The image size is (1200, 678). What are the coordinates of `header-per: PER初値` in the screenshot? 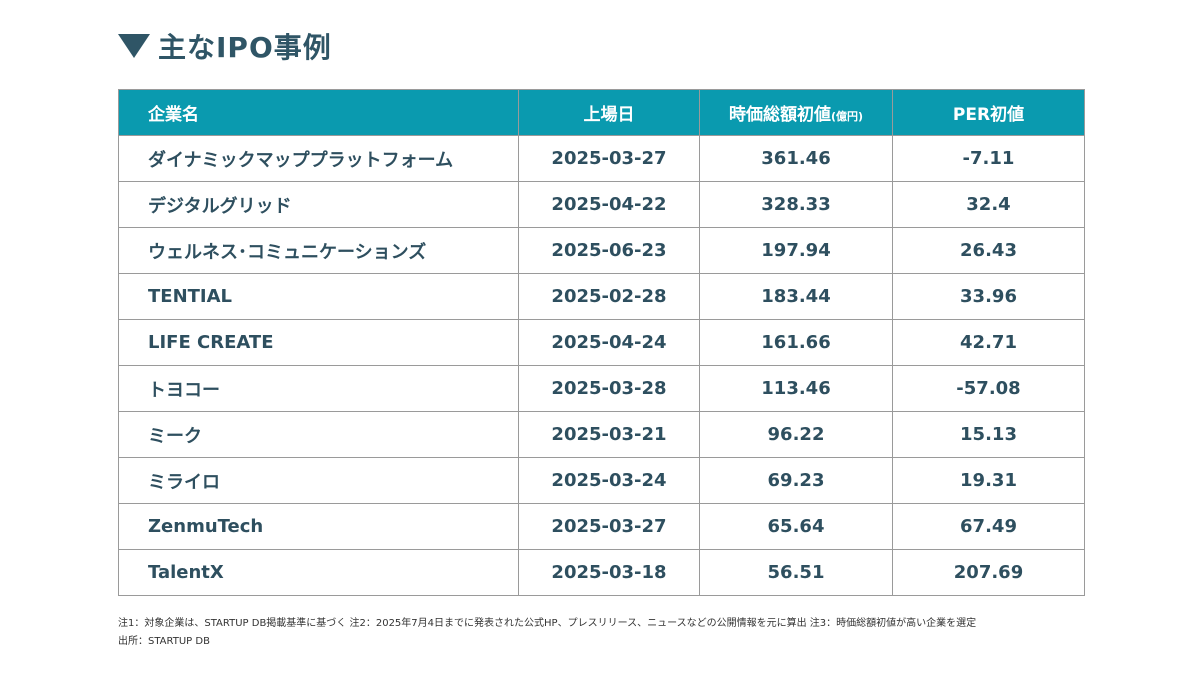 It's located at (988, 112).